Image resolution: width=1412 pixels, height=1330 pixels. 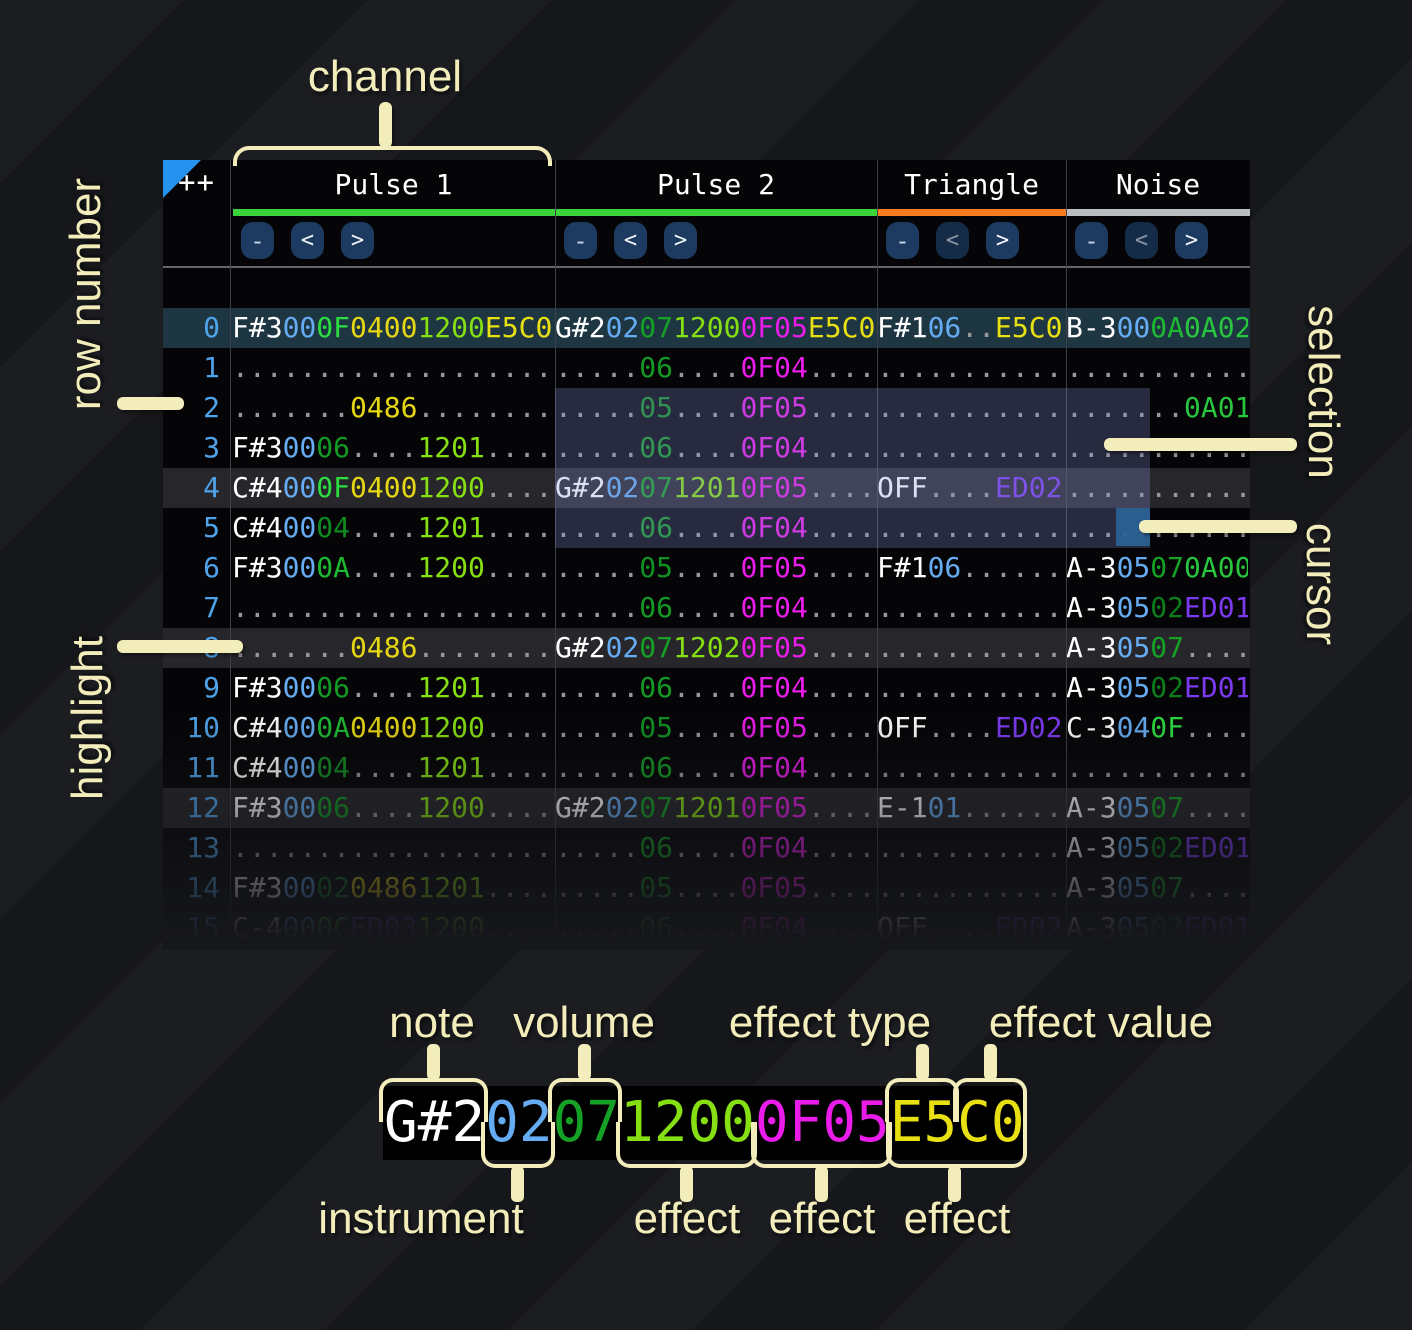 What do you see at coordinates (686, 1184) in the screenshot?
I see `legend-effect1-stub` at bounding box center [686, 1184].